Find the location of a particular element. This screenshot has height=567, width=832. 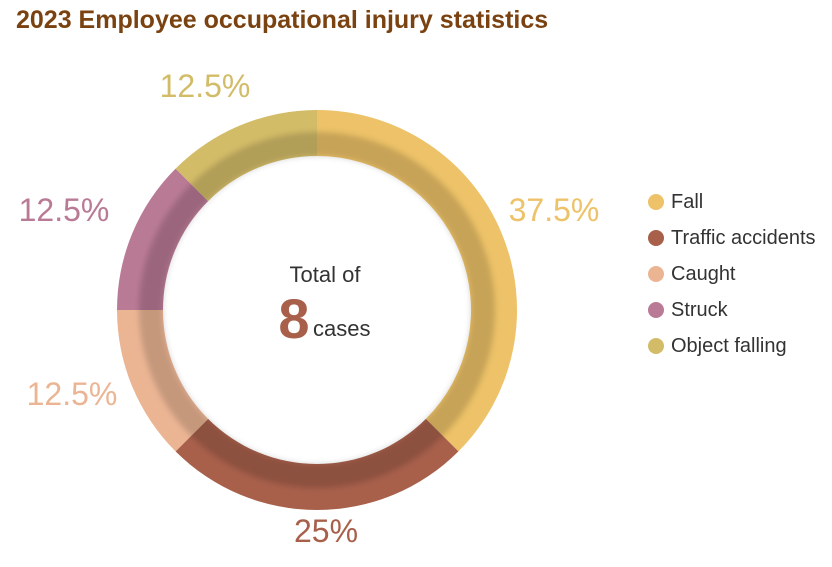

center-total-unit: cases is located at coordinates (341, 328).